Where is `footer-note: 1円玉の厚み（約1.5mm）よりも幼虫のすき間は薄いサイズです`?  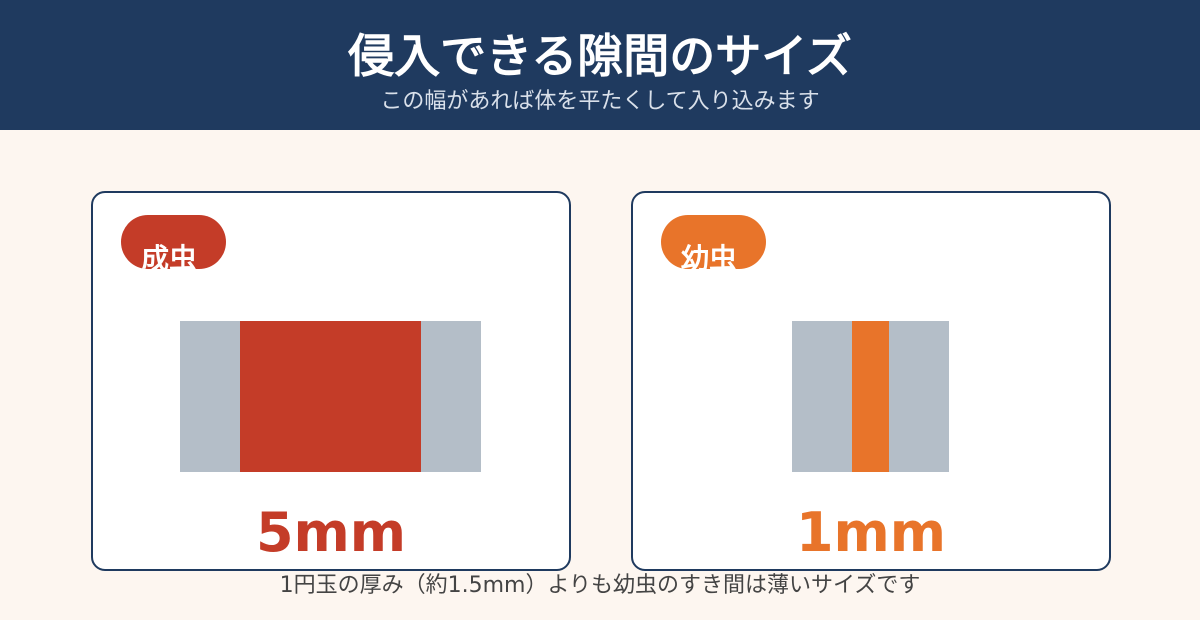
footer-note: 1円玉の厚み（約1.5mm）よりも幼虫のすき間は薄いサイズです is located at coordinates (600, 585).